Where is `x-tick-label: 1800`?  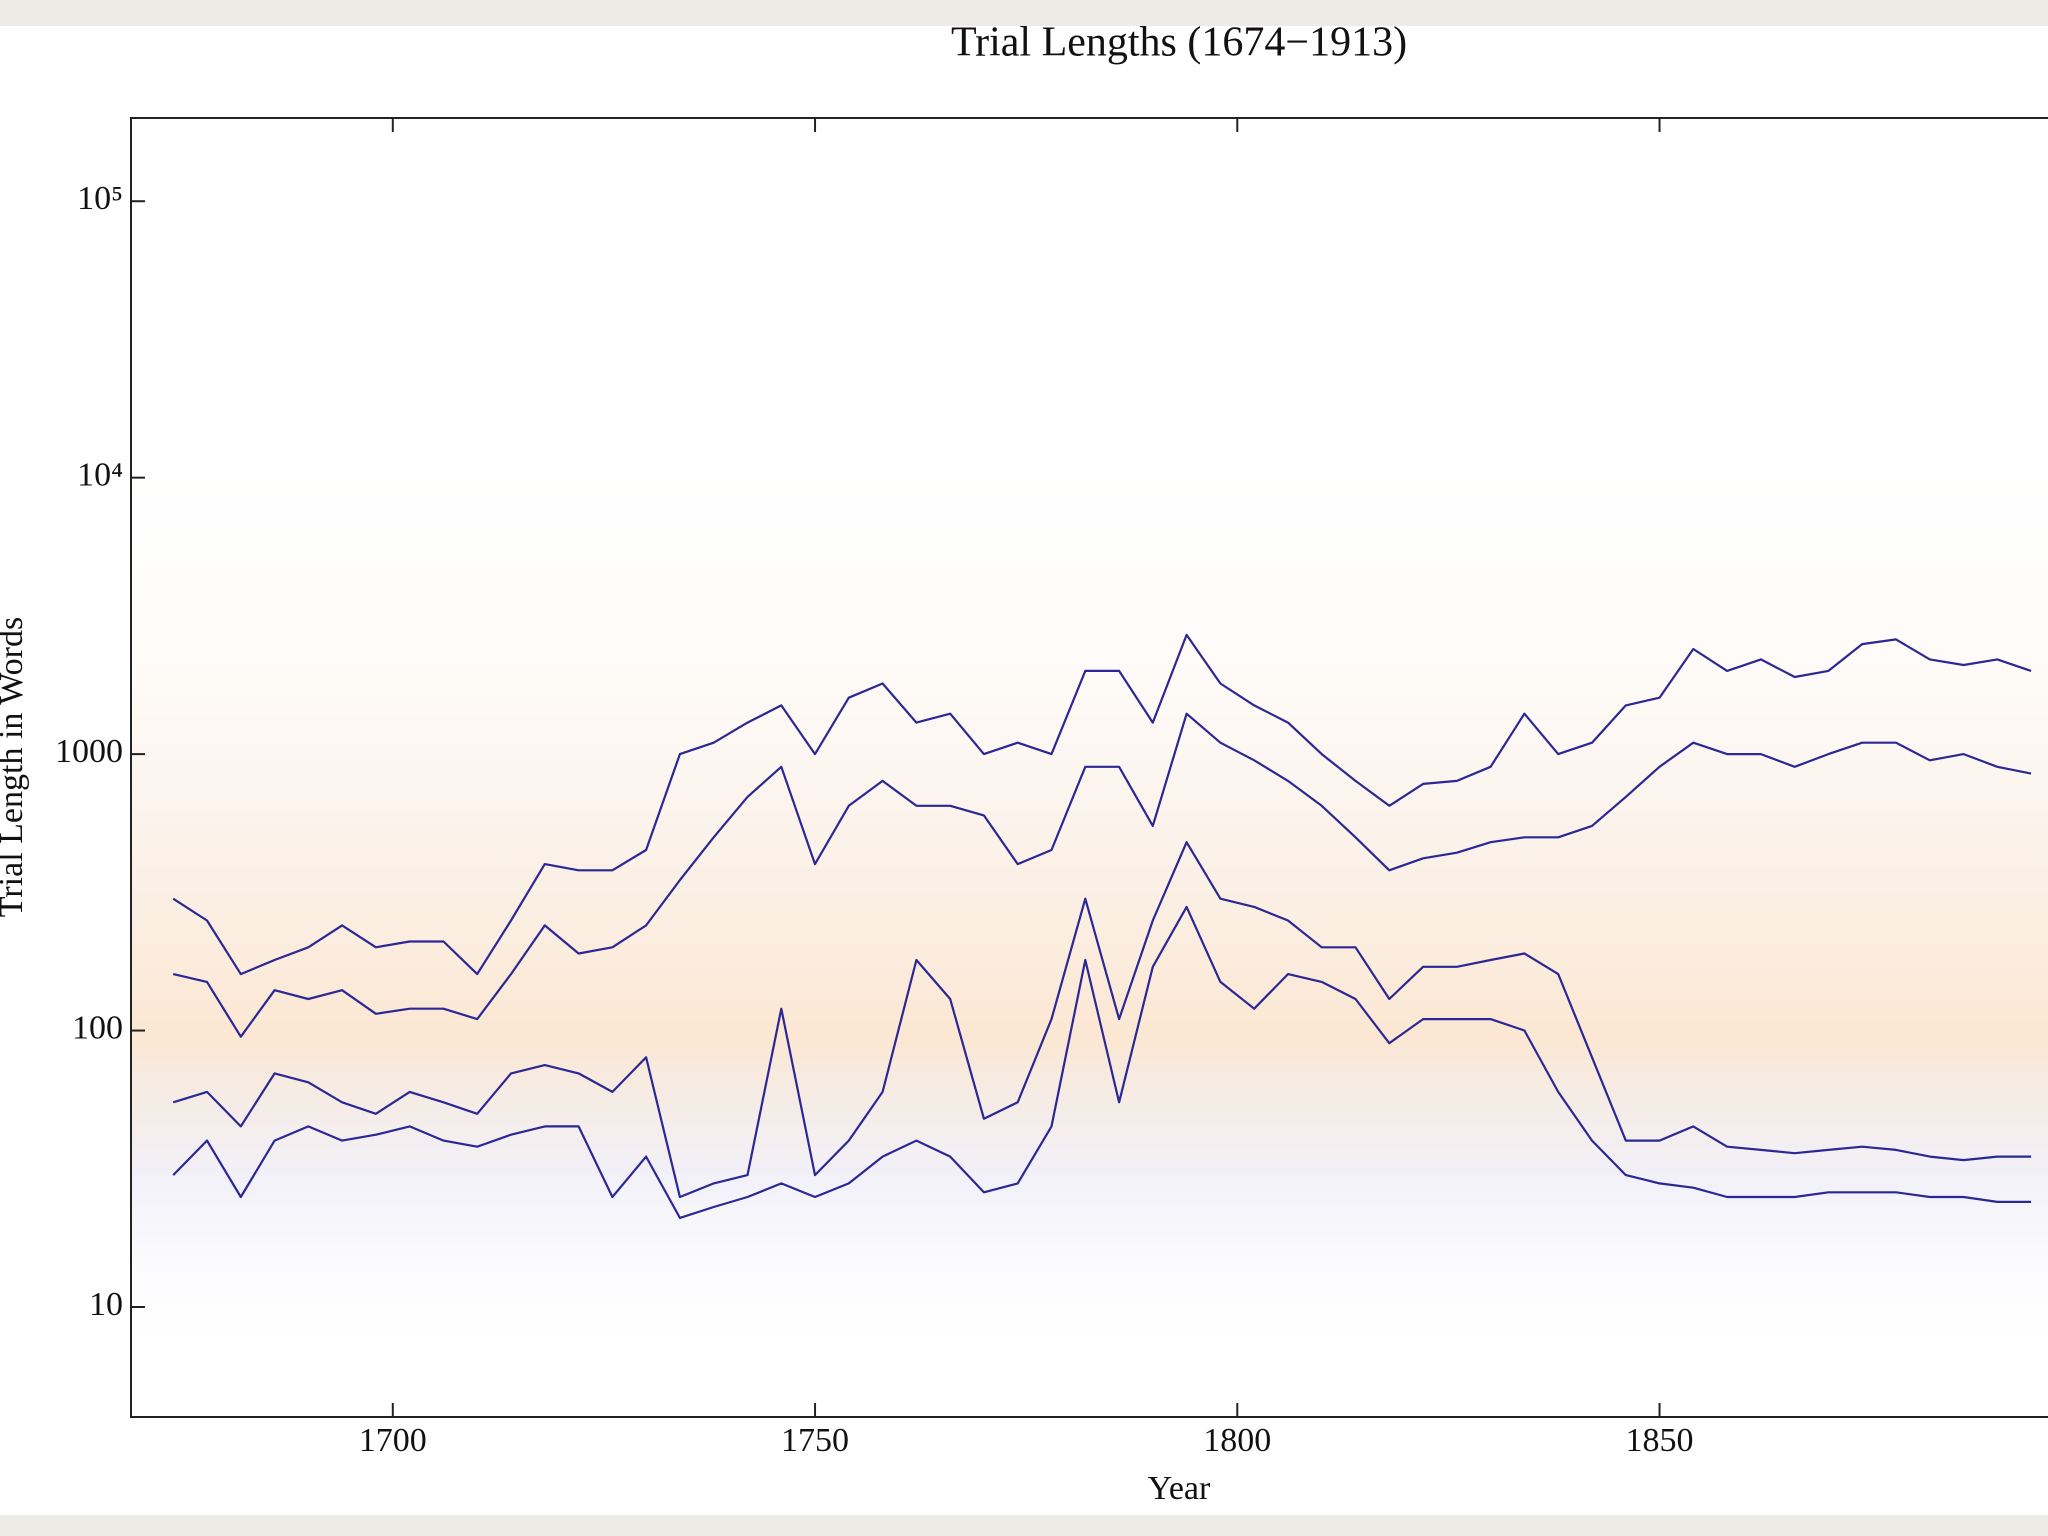 x-tick-label: 1800 is located at coordinates (1237, 1440).